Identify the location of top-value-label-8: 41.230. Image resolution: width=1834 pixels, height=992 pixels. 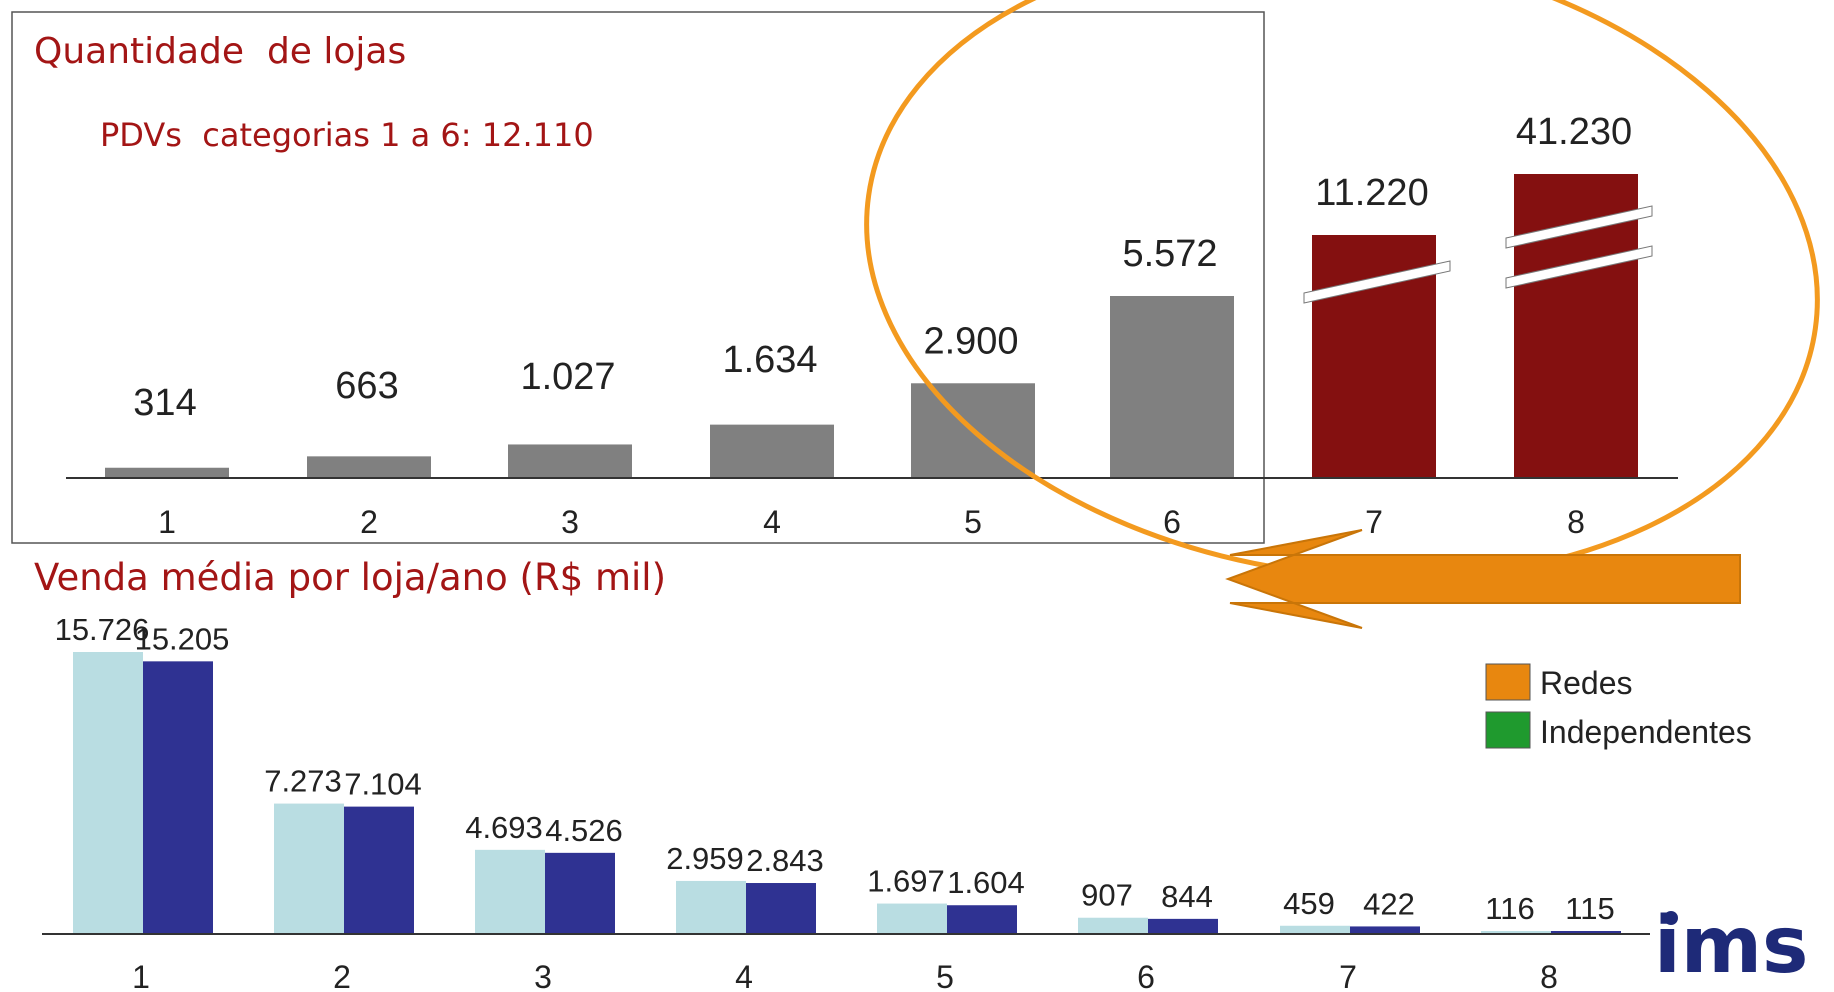
(1574, 132).